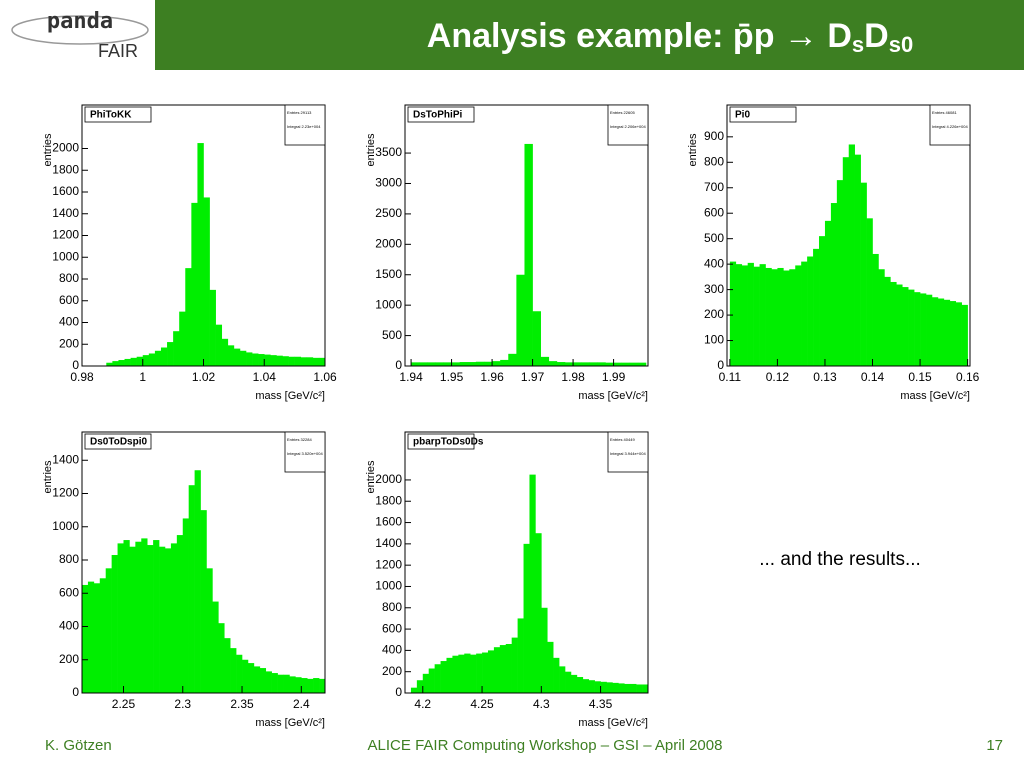 The width and height of the screenshot is (1024, 768). Describe the element at coordinates (730, 377) in the screenshot. I see `x-tick-label: 0.11` at that location.